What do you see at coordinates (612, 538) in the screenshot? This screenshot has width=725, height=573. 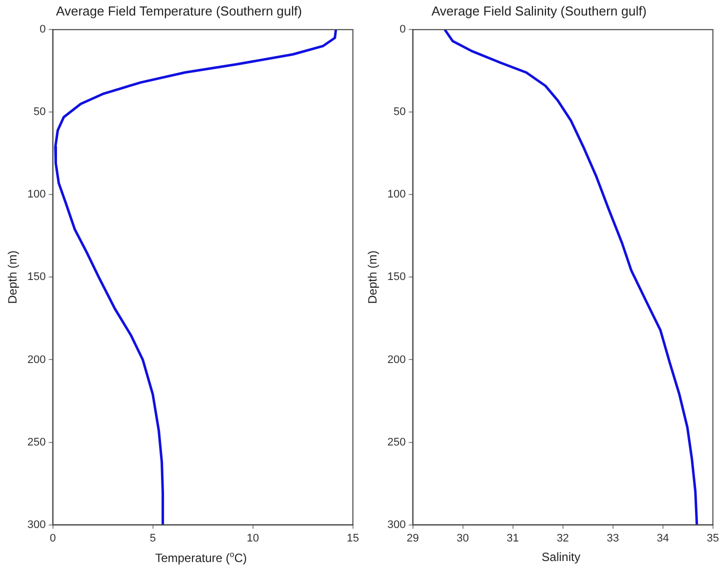 I see `x-tick-label: 33` at bounding box center [612, 538].